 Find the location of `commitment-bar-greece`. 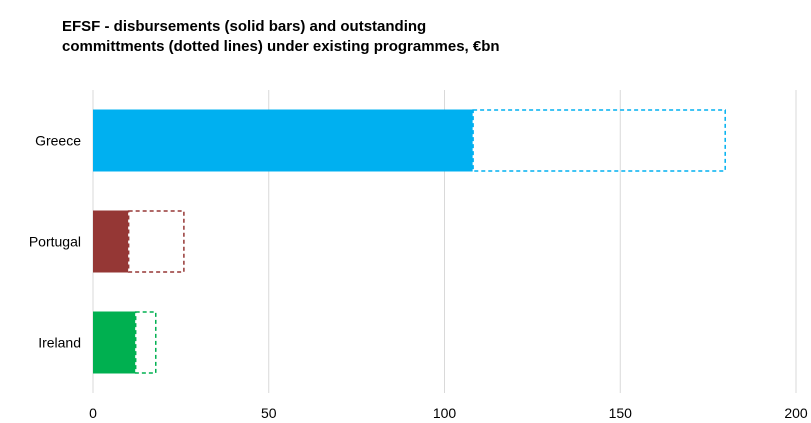

commitment-bar-greece is located at coordinates (599, 140).